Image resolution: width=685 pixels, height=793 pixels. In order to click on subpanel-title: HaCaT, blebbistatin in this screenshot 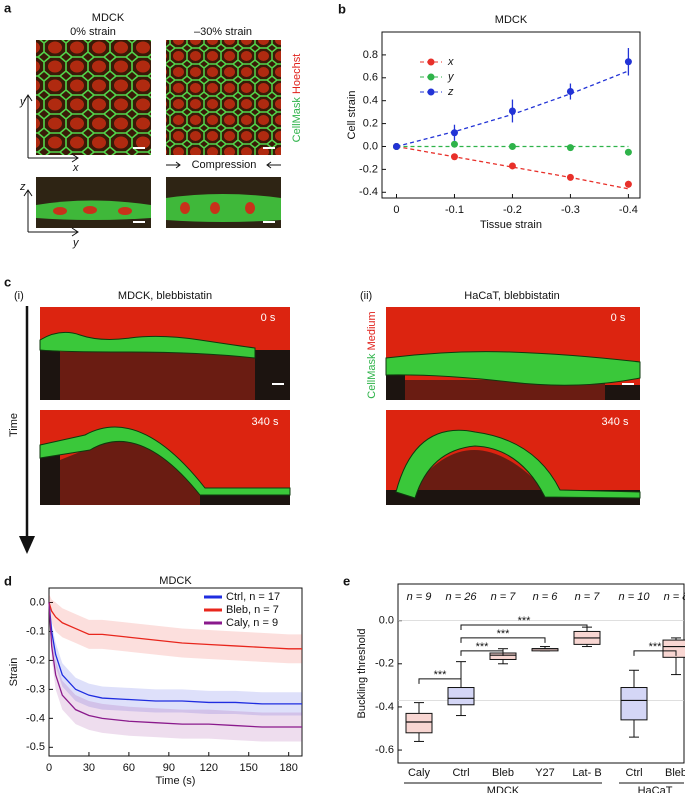, I will do `click(511, 296)`.